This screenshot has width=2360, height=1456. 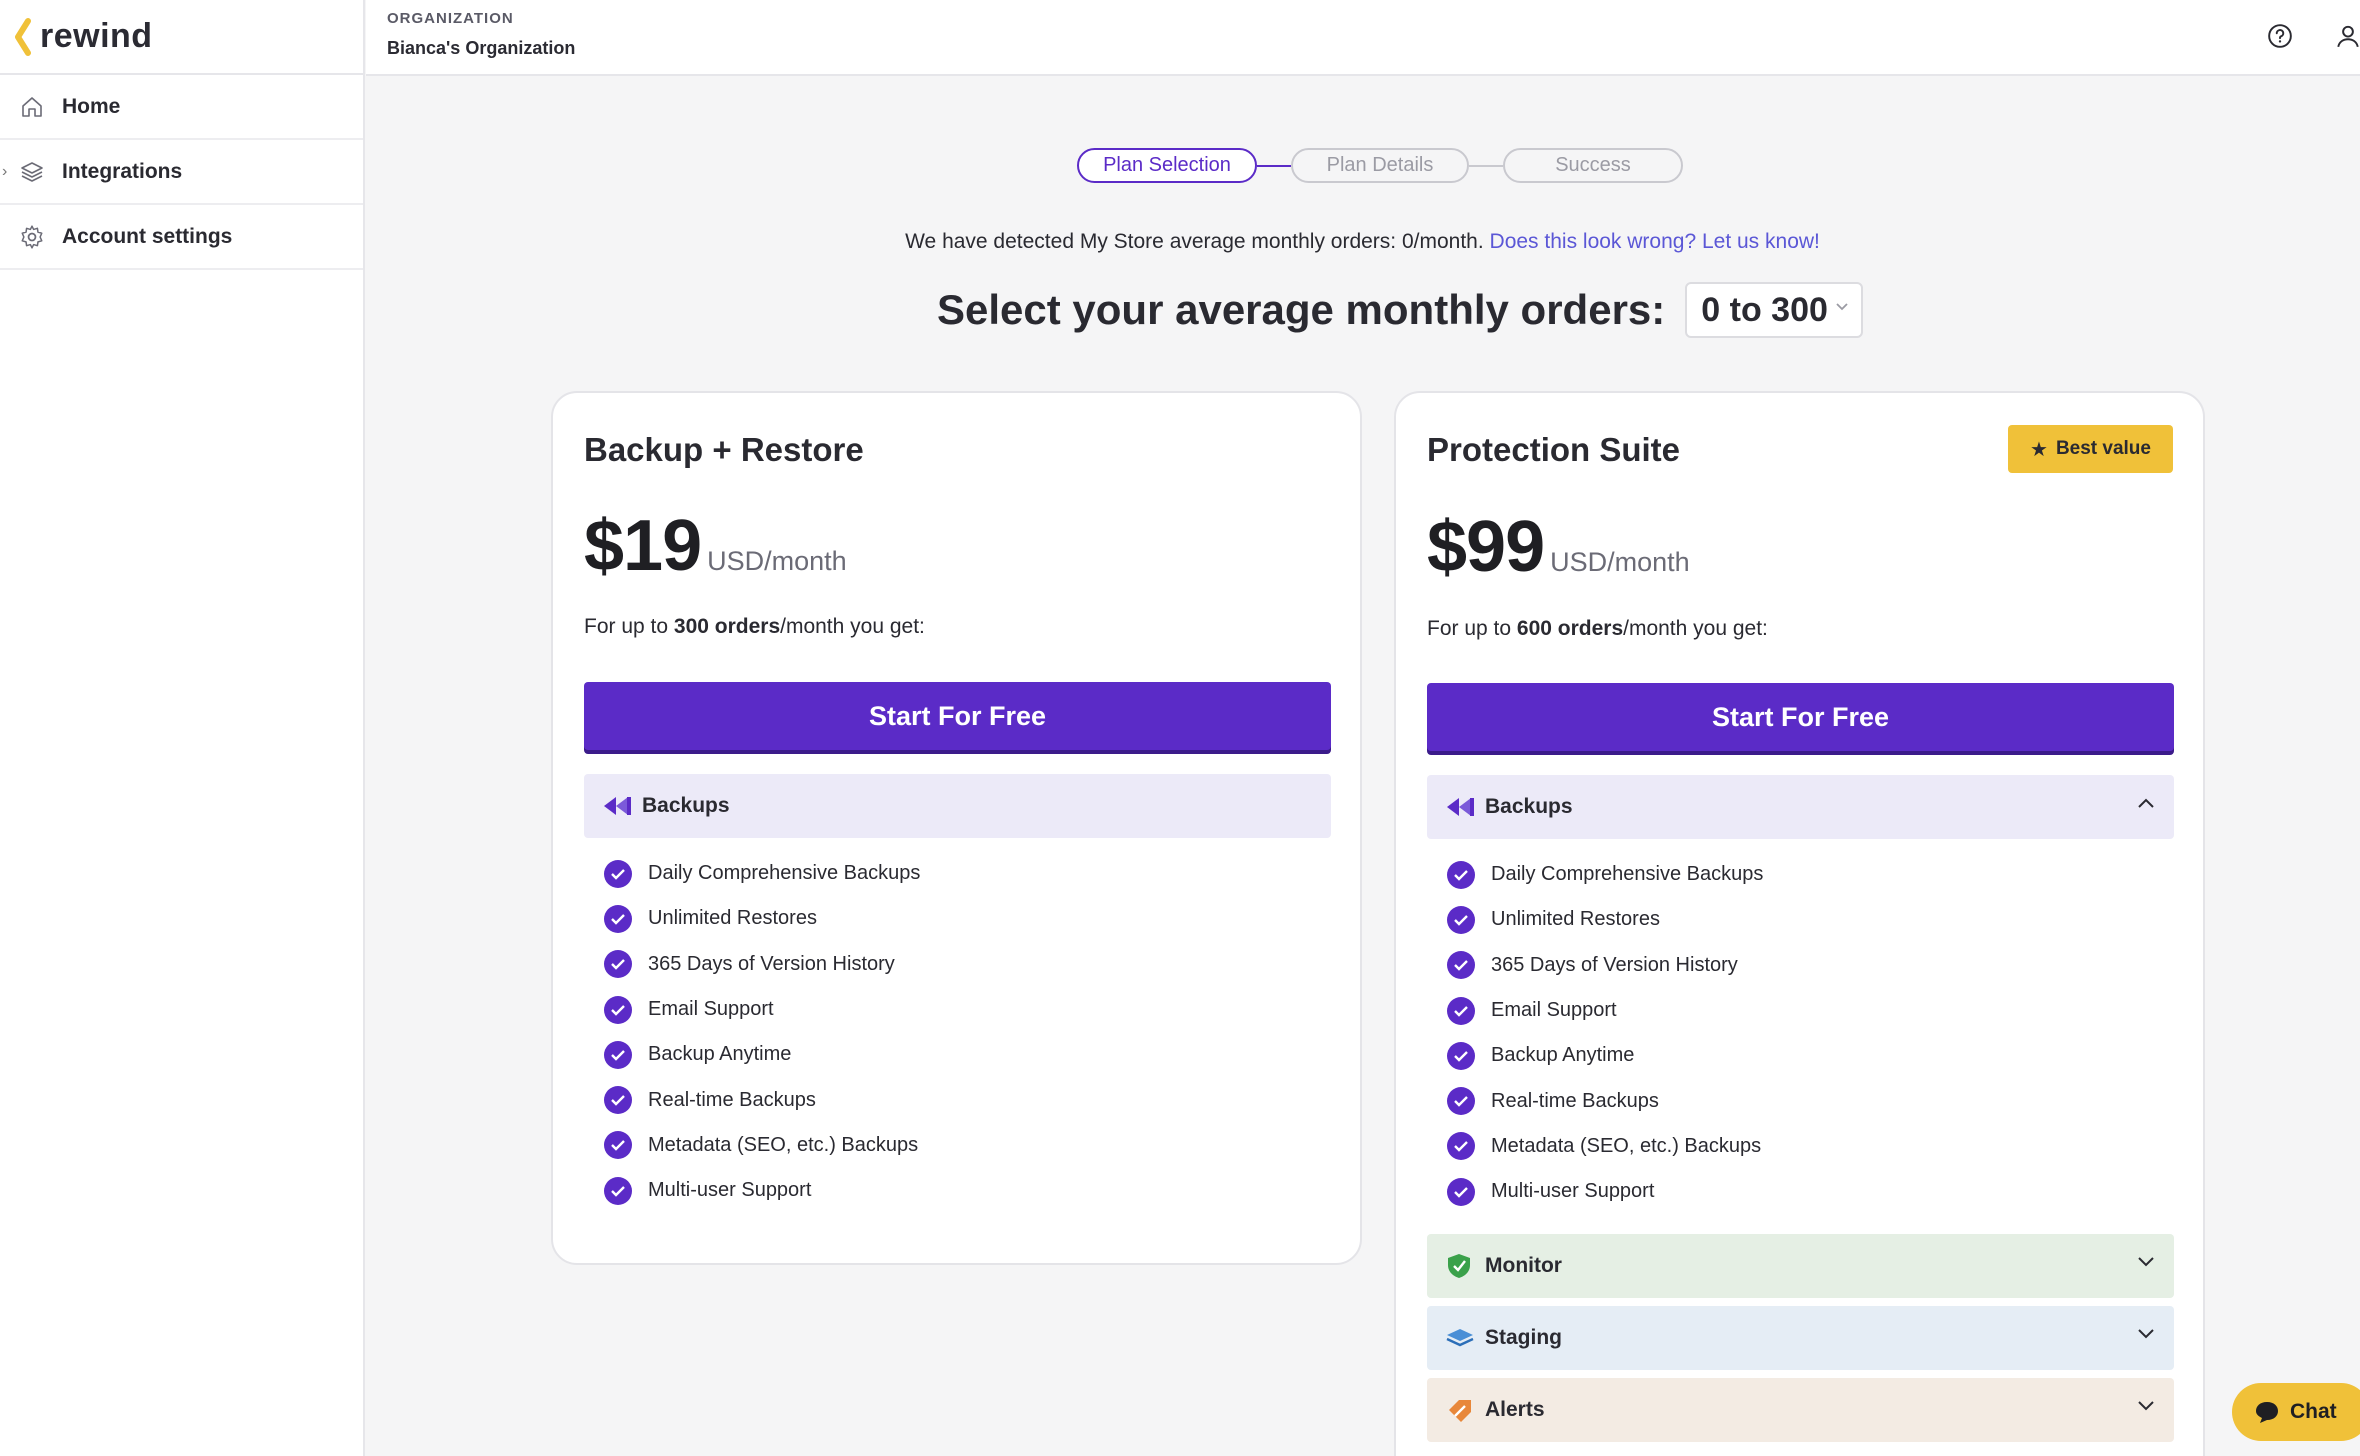 What do you see at coordinates (1800, 1338) in the screenshot?
I see `section-staging: Staging` at bounding box center [1800, 1338].